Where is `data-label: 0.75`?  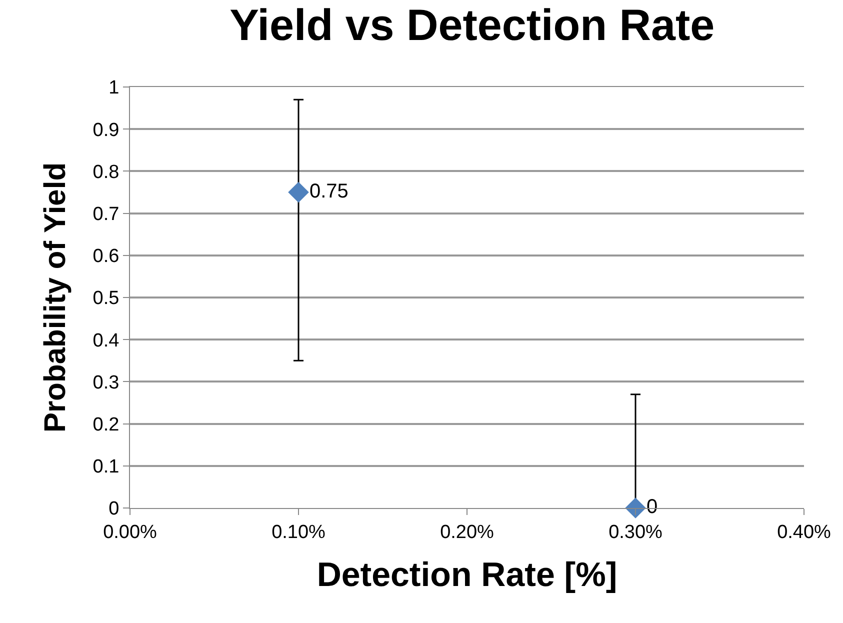
data-label: 0.75 is located at coordinates (329, 191).